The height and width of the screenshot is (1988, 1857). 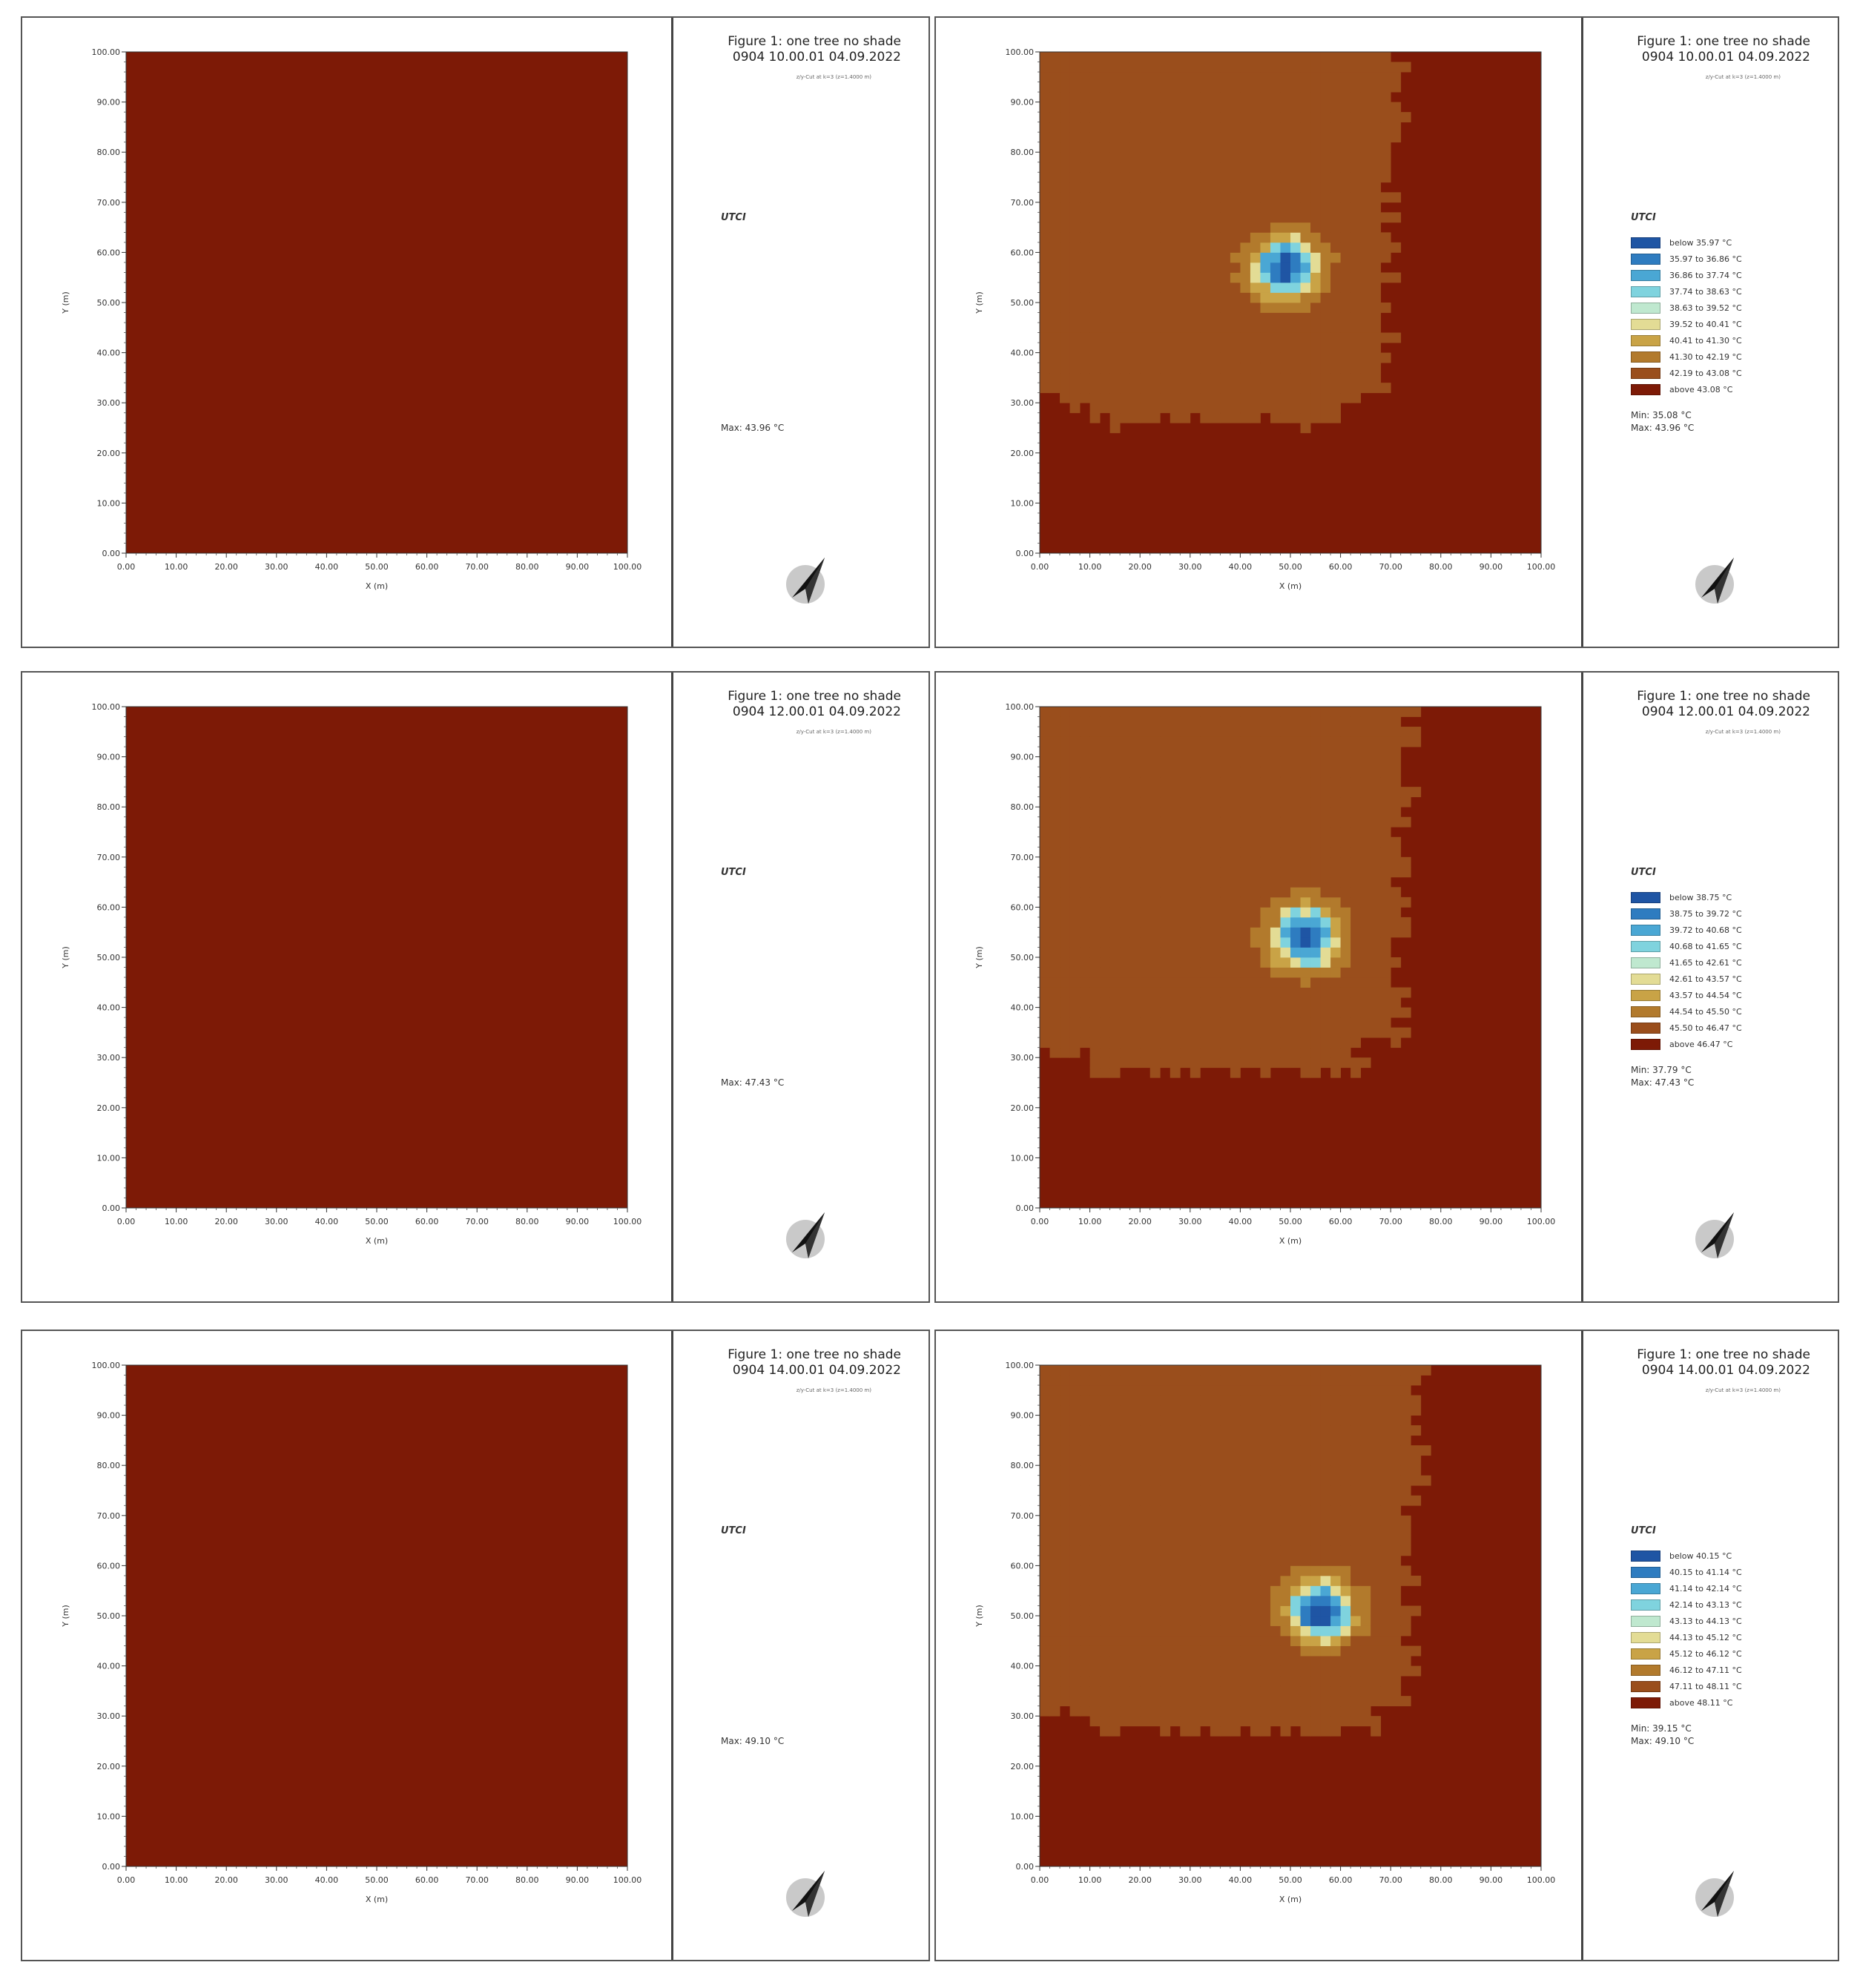 I want to click on legend-item: below 38.75 °C, so click(x=1686, y=897).